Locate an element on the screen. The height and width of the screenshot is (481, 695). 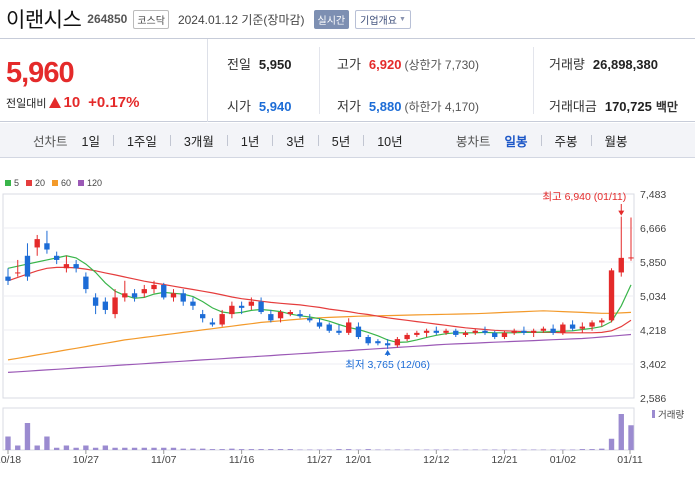
line-chart-tabs: 선차트 1일 1주일 3개월 1년 3년 5년 10년 is located at coordinates (224, 140).